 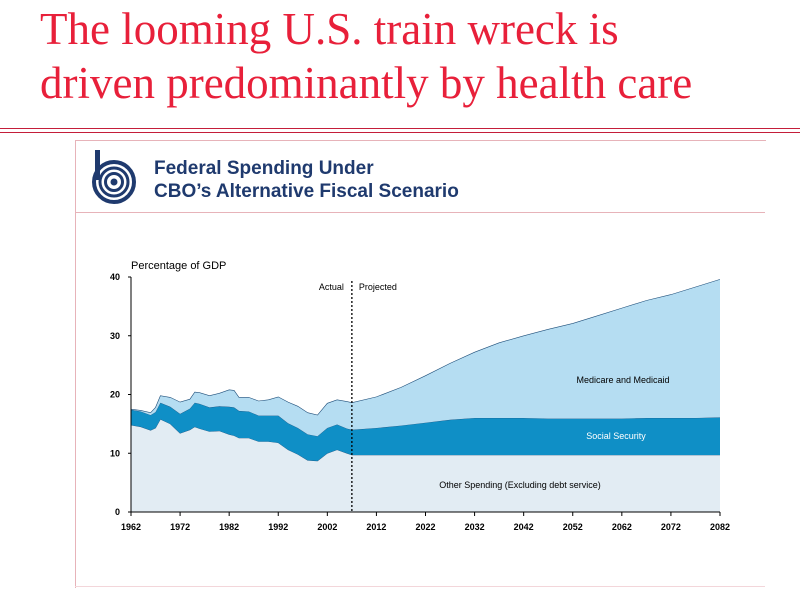 What do you see at coordinates (264, 168) in the screenshot?
I see `chart-title-line-1: Federal Spending Under` at bounding box center [264, 168].